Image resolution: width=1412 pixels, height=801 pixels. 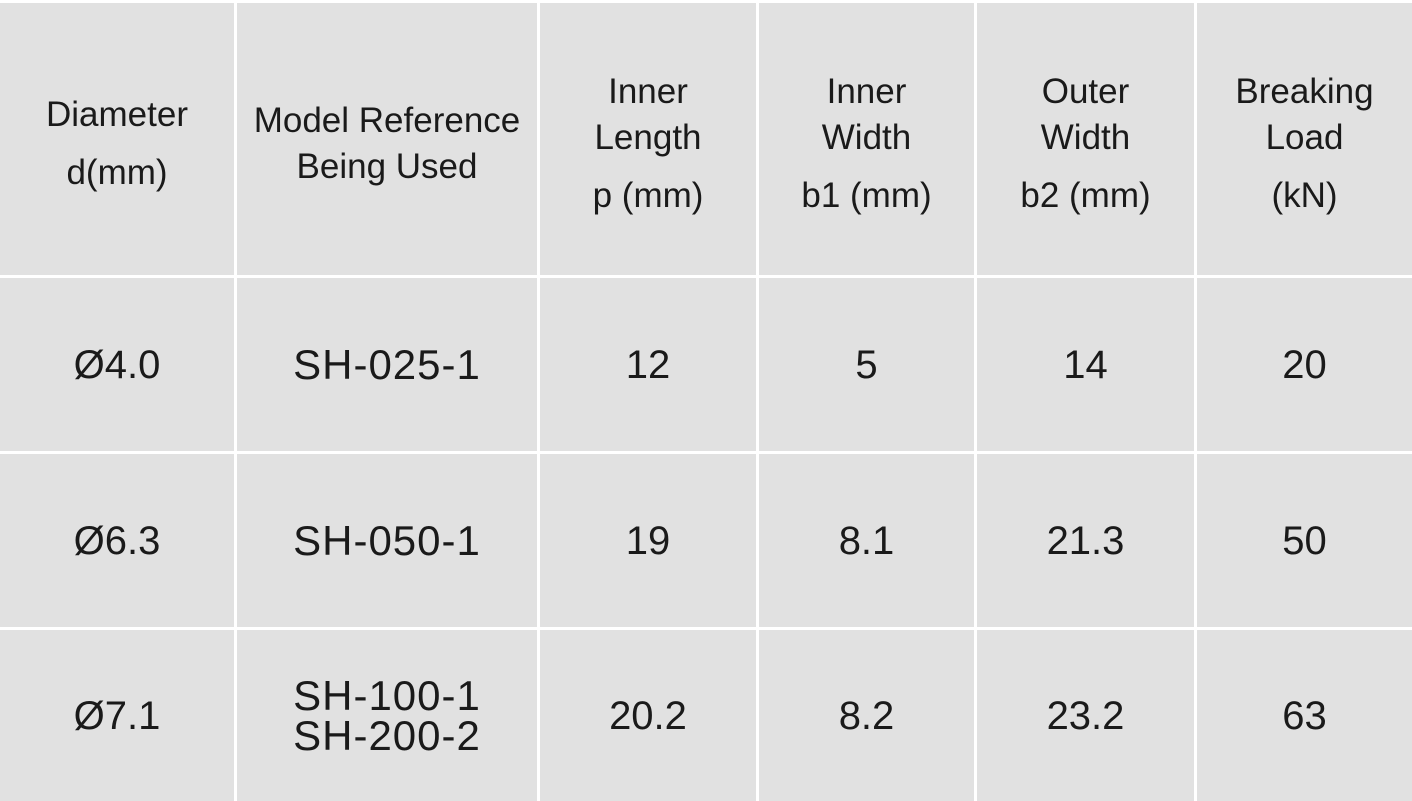 I want to click on cell-text: SH-025-1, so click(x=387, y=364).